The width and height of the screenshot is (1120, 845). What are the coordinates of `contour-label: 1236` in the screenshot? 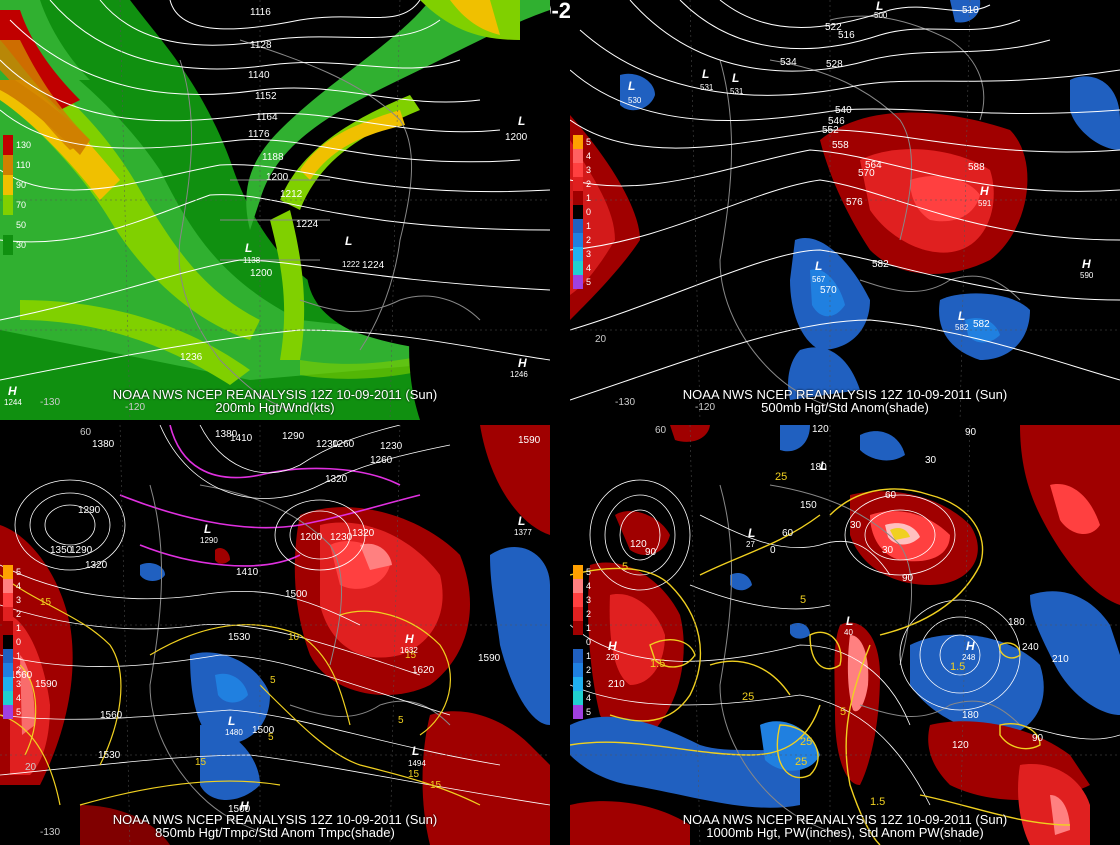 It's located at (191, 357).